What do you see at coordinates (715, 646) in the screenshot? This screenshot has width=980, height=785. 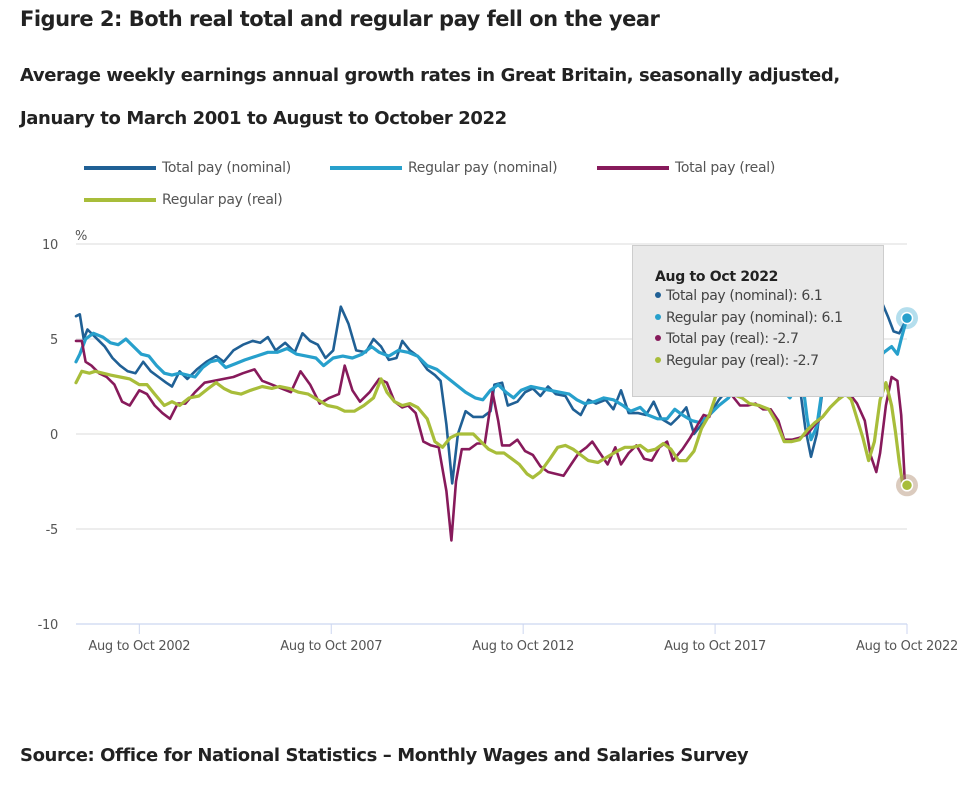 I see `x-tick-label: Aug to Oct 2017` at bounding box center [715, 646].